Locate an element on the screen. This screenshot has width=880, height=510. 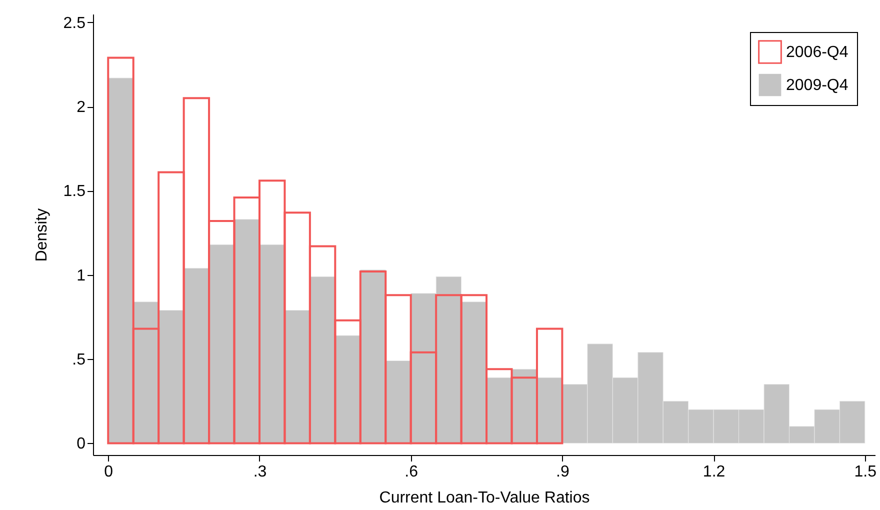
y-tick-label: 2 is located at coordinates (81, 107).